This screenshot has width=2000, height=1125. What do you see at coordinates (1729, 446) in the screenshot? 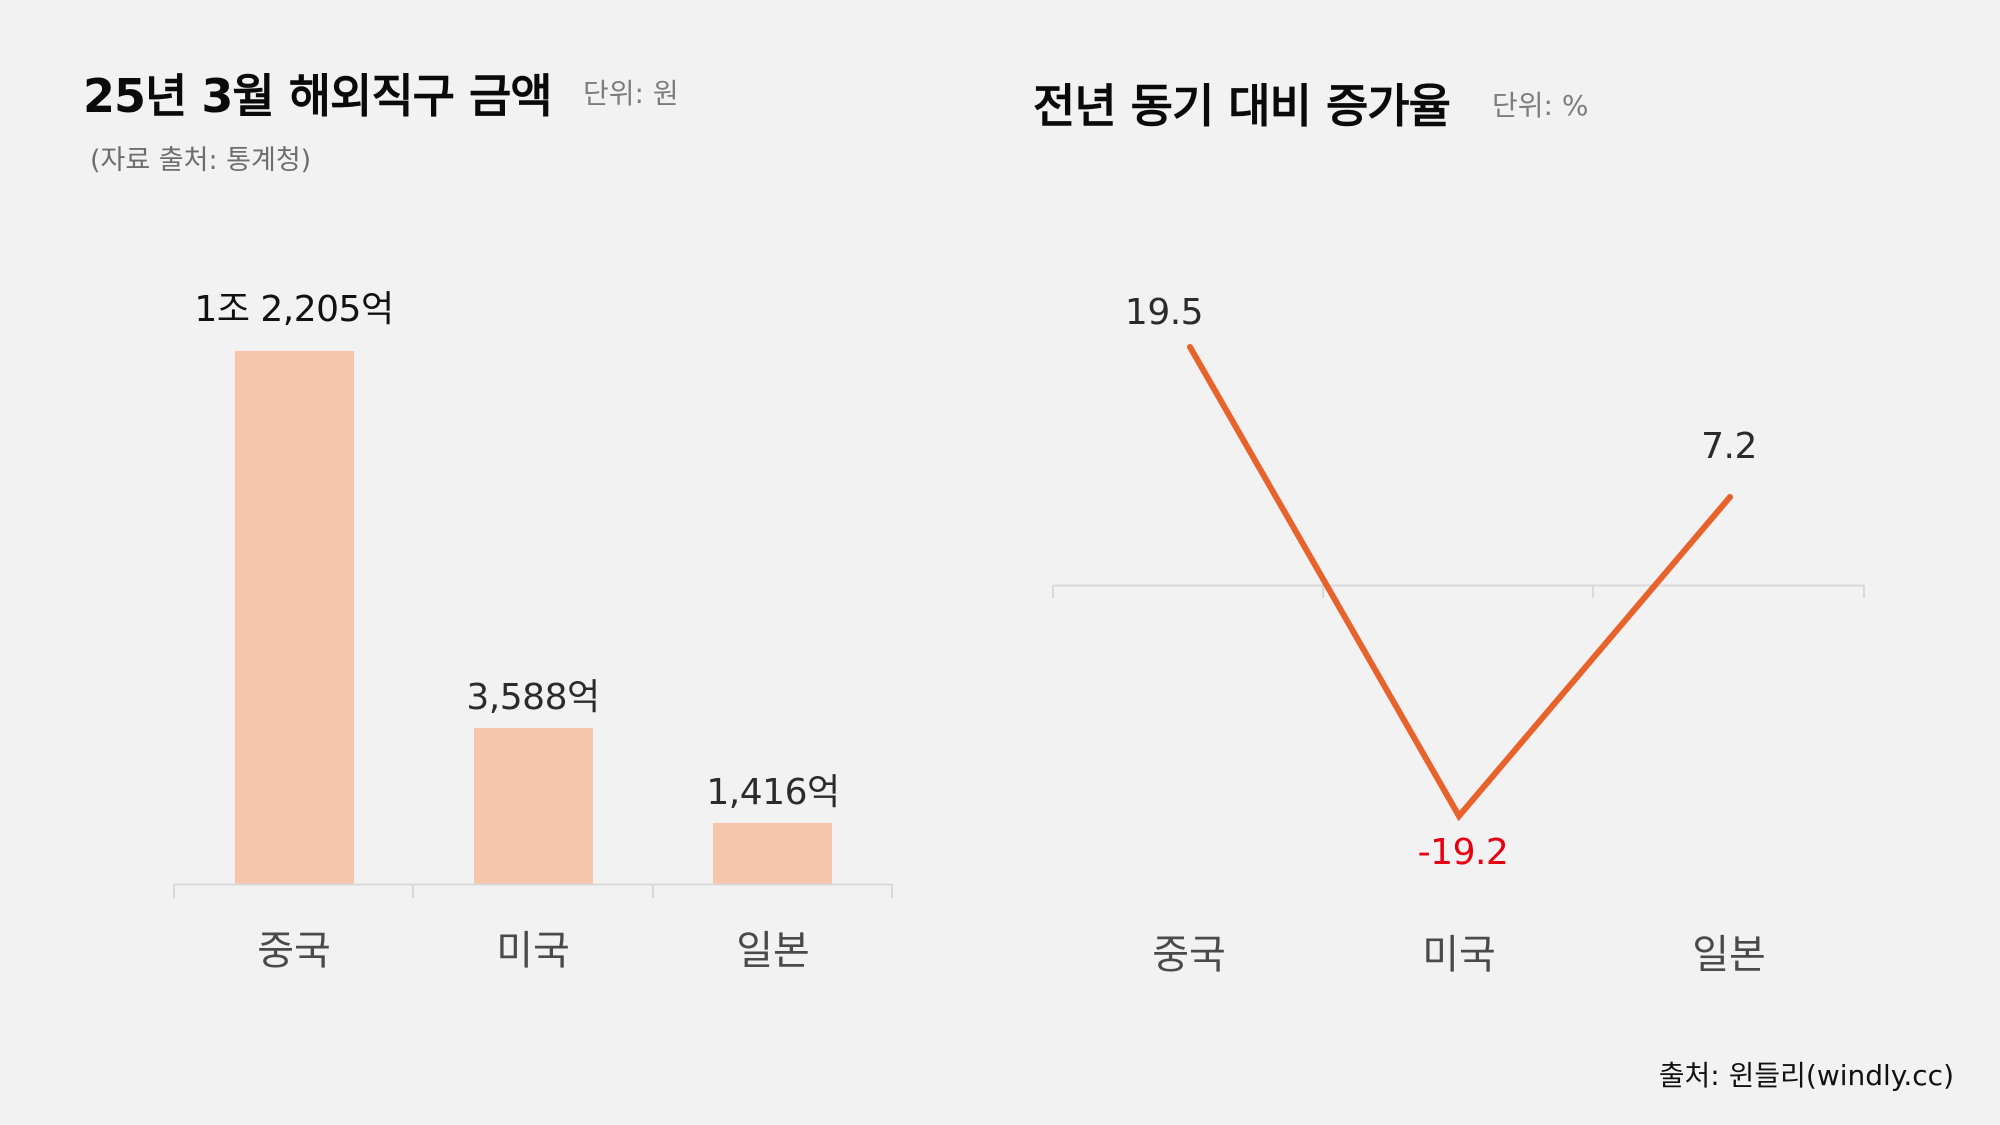
I see `line-label-japan: 7.2` at bounding box center [1729, 446].